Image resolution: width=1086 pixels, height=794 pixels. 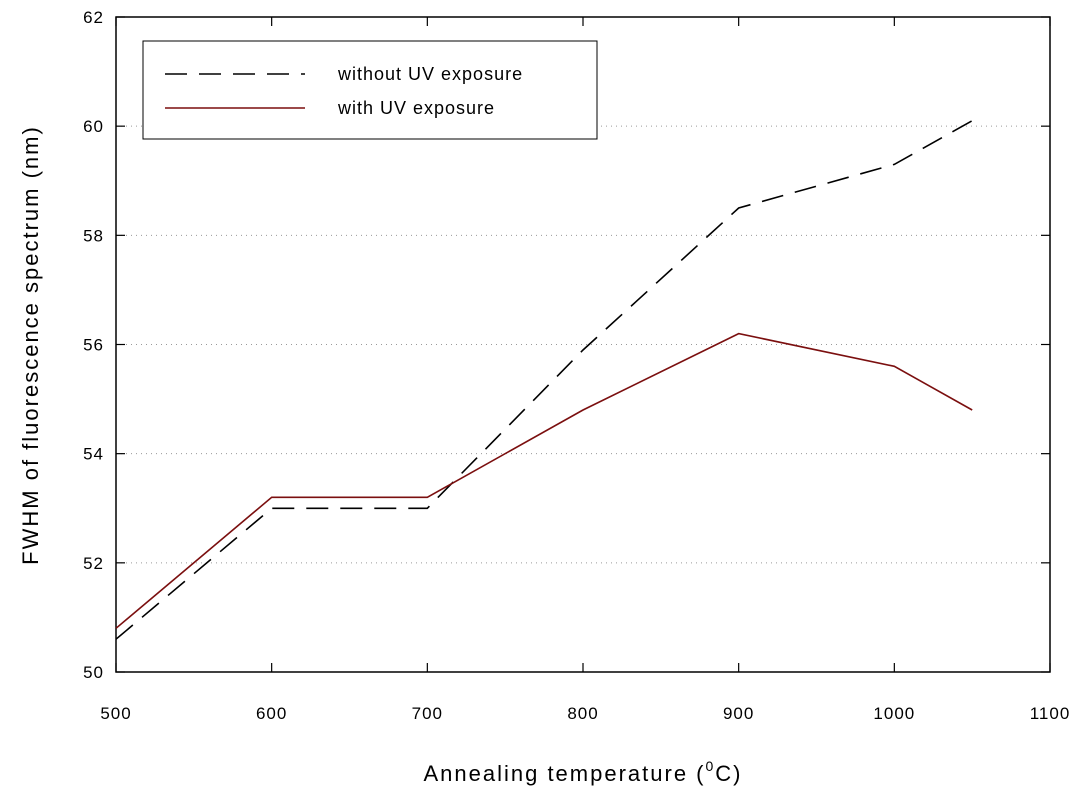 What do you see at coordinates (728, 773) in the screenshot?
I see `x-axis-title-end: C)` at bounding box center [728, 773].